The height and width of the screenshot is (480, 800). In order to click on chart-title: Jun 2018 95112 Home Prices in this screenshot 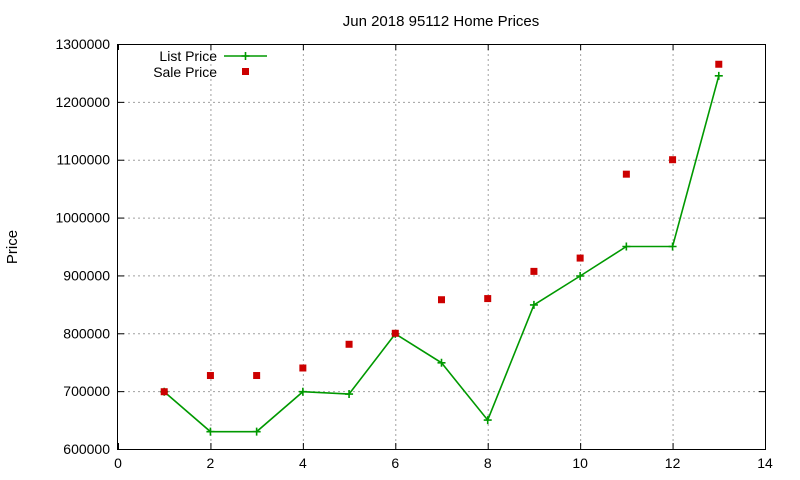, I will do `click(441, 21)`.